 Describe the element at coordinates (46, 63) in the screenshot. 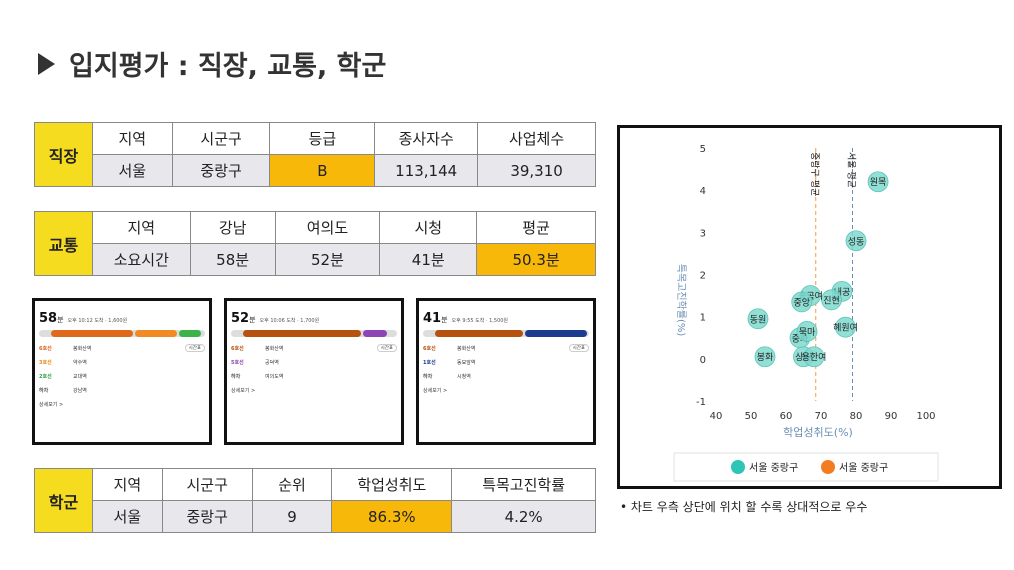

I see `play-triangle-icon` at that location.